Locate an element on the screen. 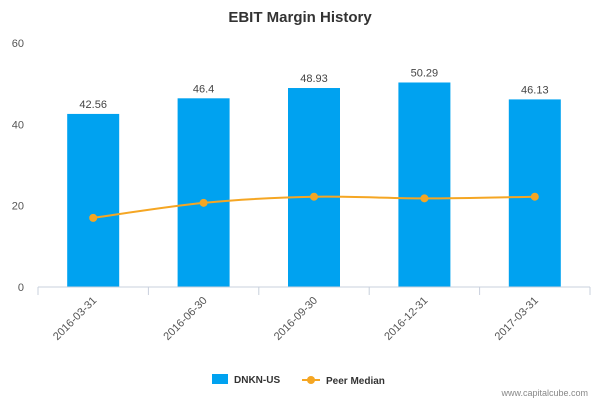 The width and height of the screenshot is (600, 405). y-tick-label: 60 is located at coordinates (18, 44).